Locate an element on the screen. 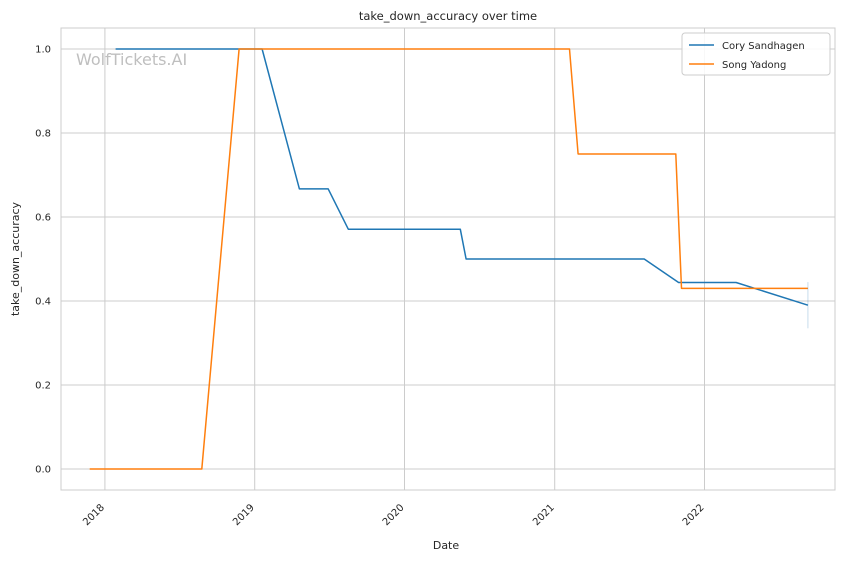 The height and width of the screenshot is (561, 844). y-tick-label: 0.0 is located at coordinates (43, 470).